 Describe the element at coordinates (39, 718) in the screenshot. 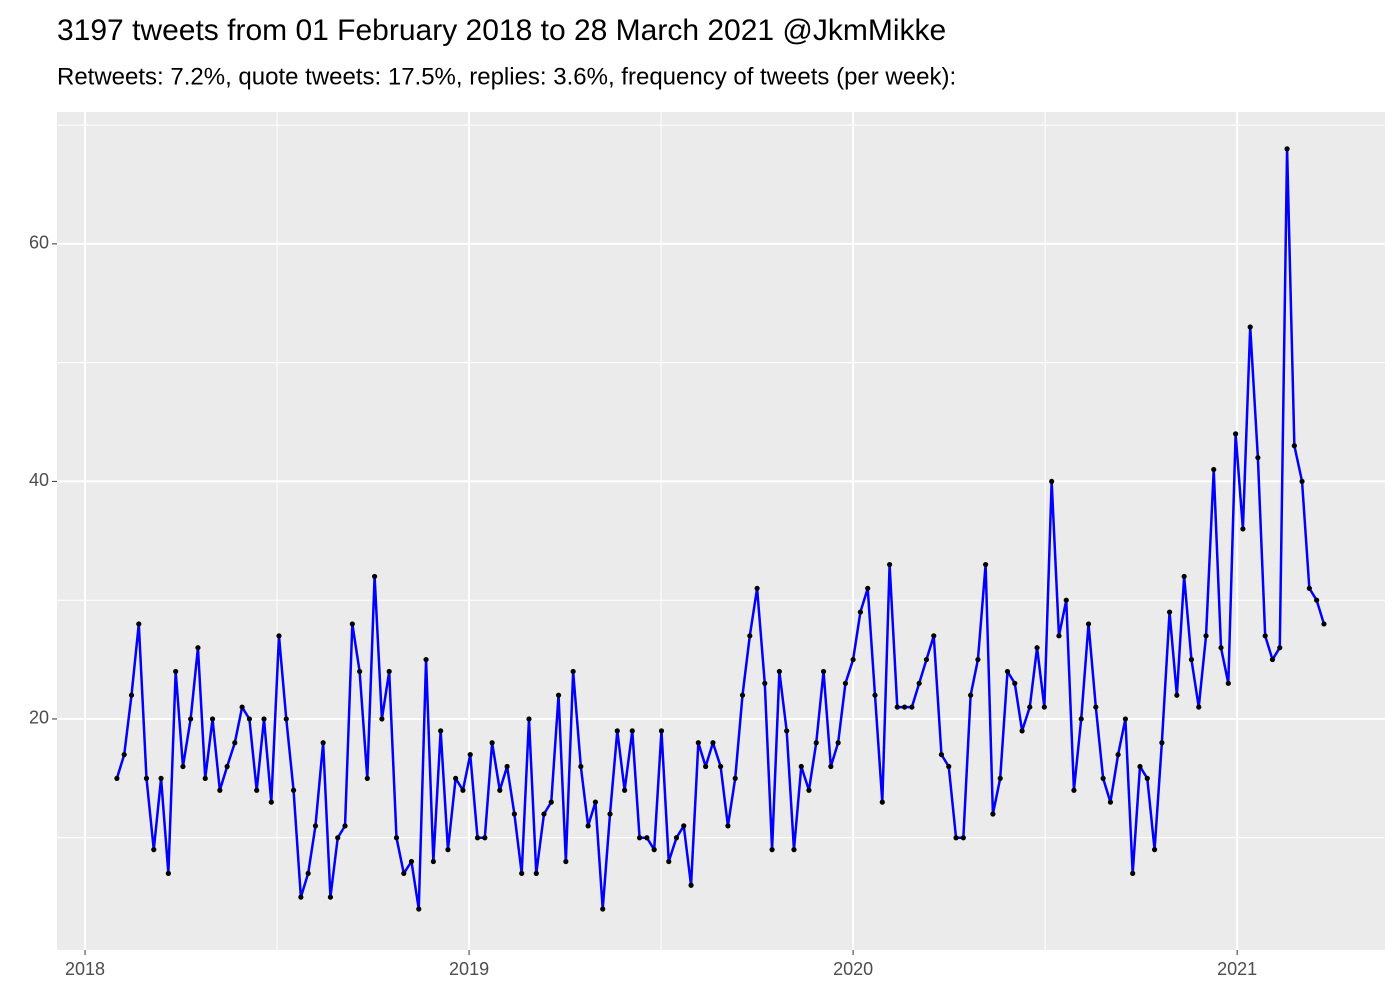

I see `y-tick-label: 20` at that location.